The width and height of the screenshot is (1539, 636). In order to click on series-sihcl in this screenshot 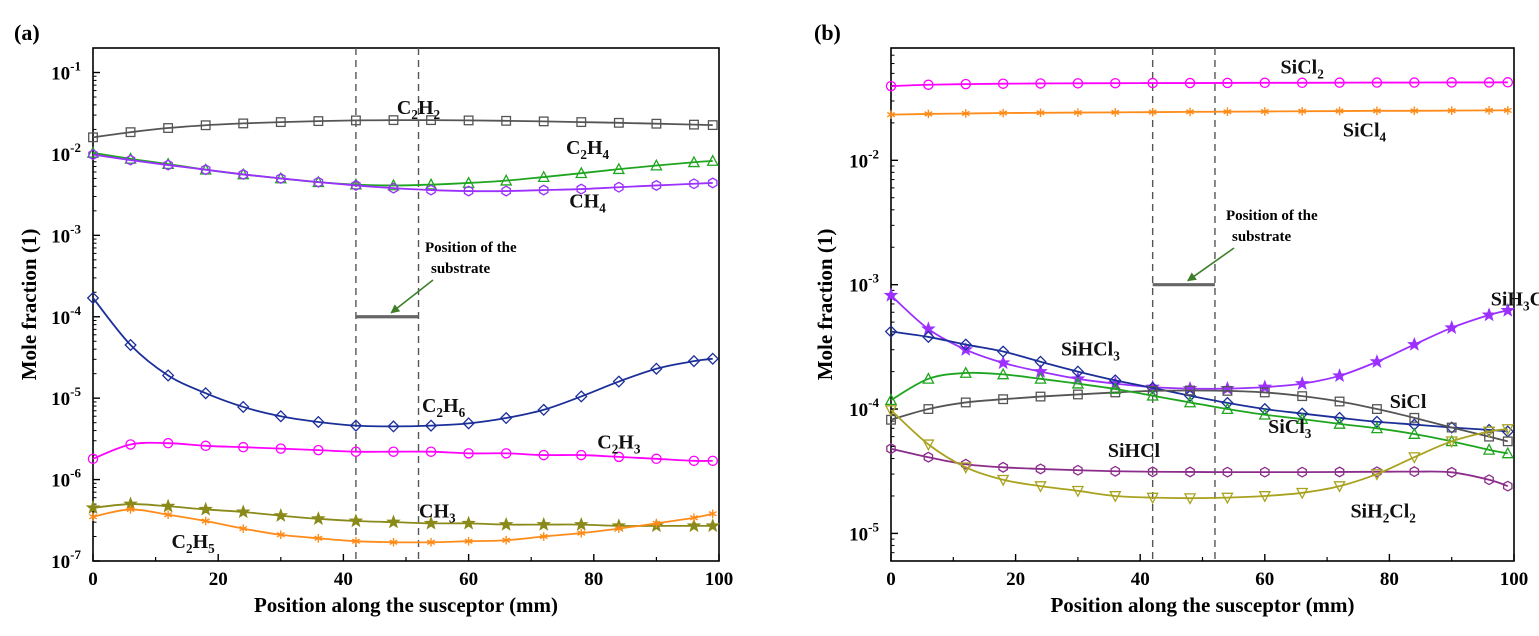, I will do `click(1199, 467)`.